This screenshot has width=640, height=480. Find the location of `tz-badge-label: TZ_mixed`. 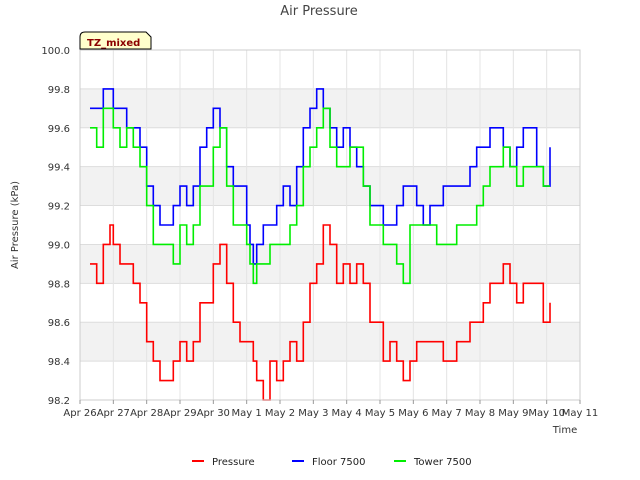

tz-badge-label: TZ_mixed is located at coordinates (113, 43).